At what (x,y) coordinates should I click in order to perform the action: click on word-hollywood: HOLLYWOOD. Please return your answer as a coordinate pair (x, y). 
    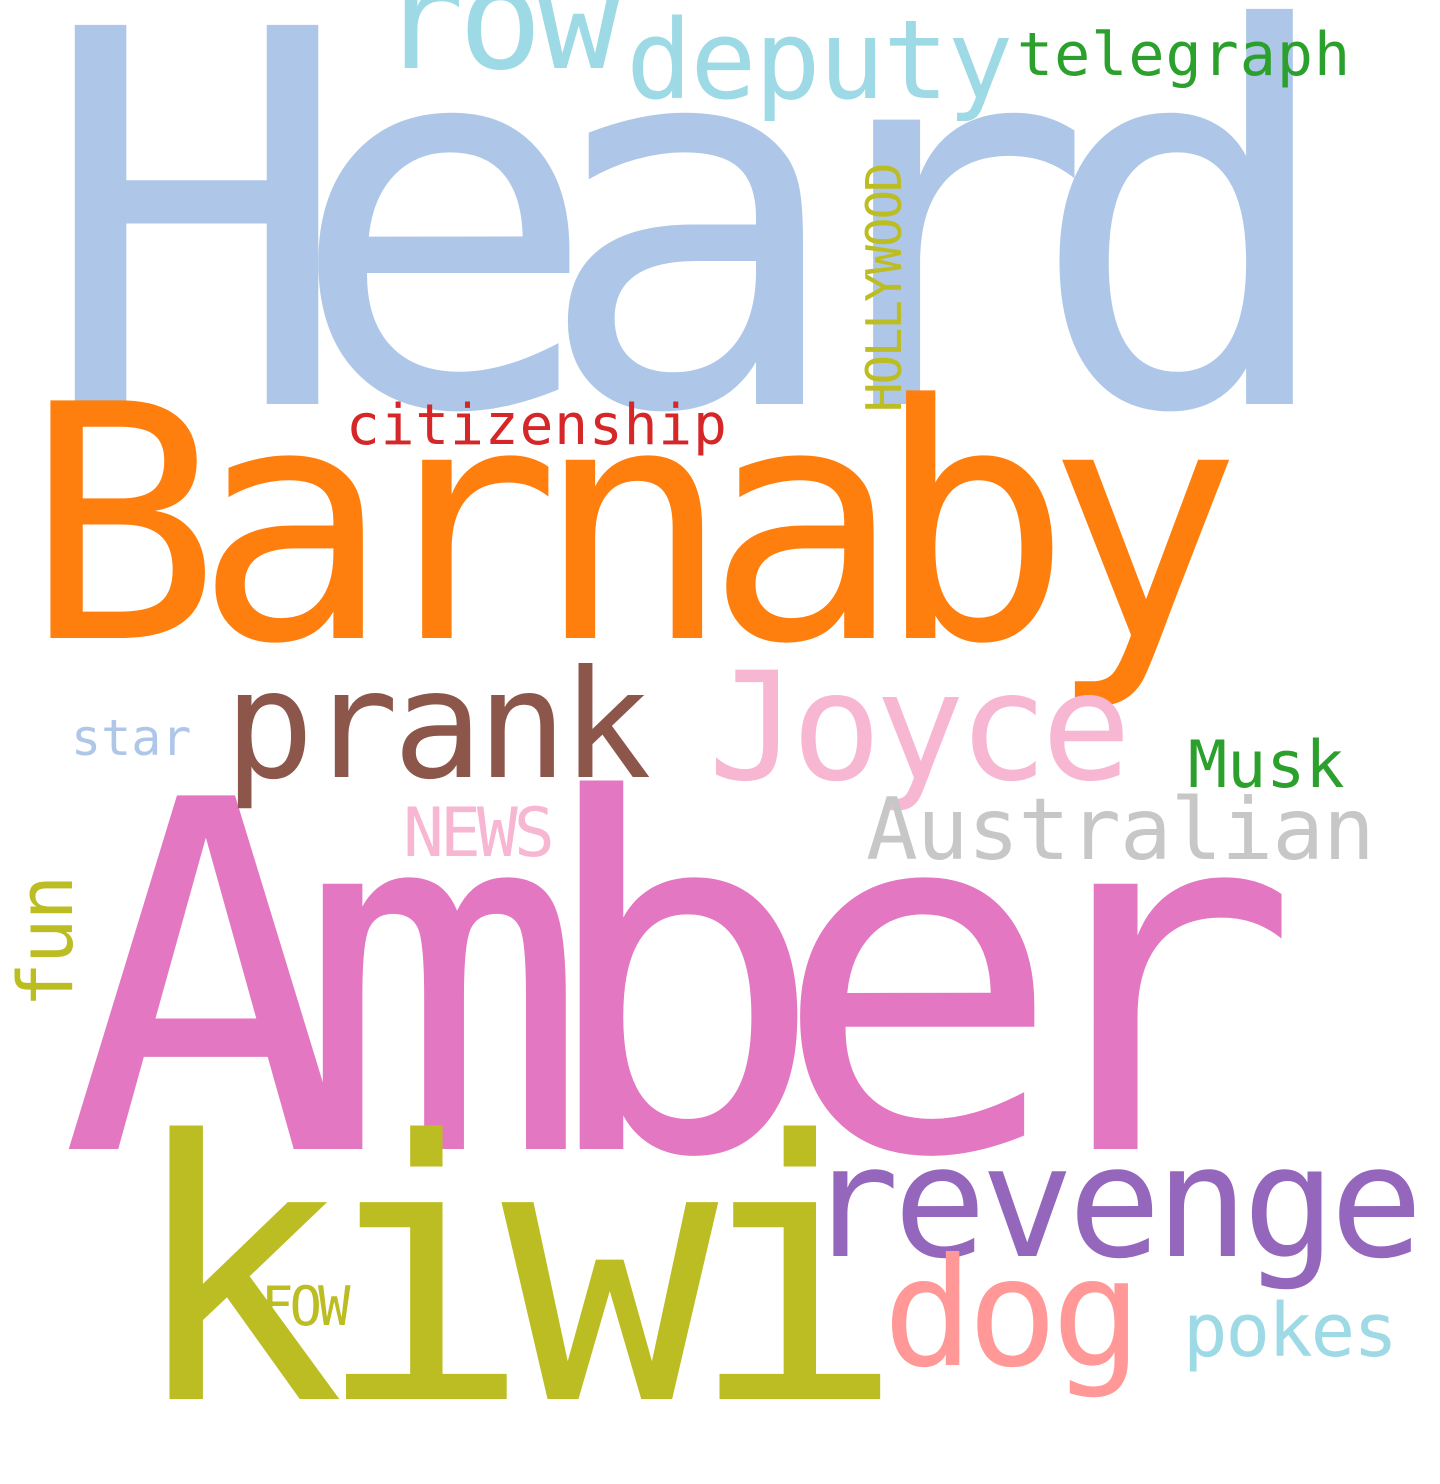
    Looking at the image, I should click on (884, 288).